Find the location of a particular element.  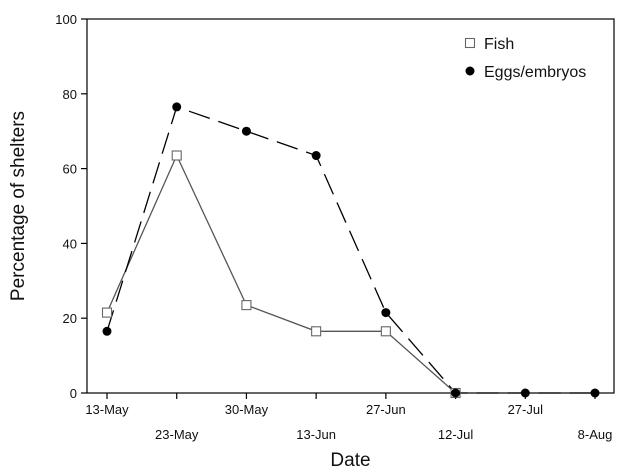

y-axis-ticks: 0 20 40 60 80 100 is located at coordinates (71, 206).